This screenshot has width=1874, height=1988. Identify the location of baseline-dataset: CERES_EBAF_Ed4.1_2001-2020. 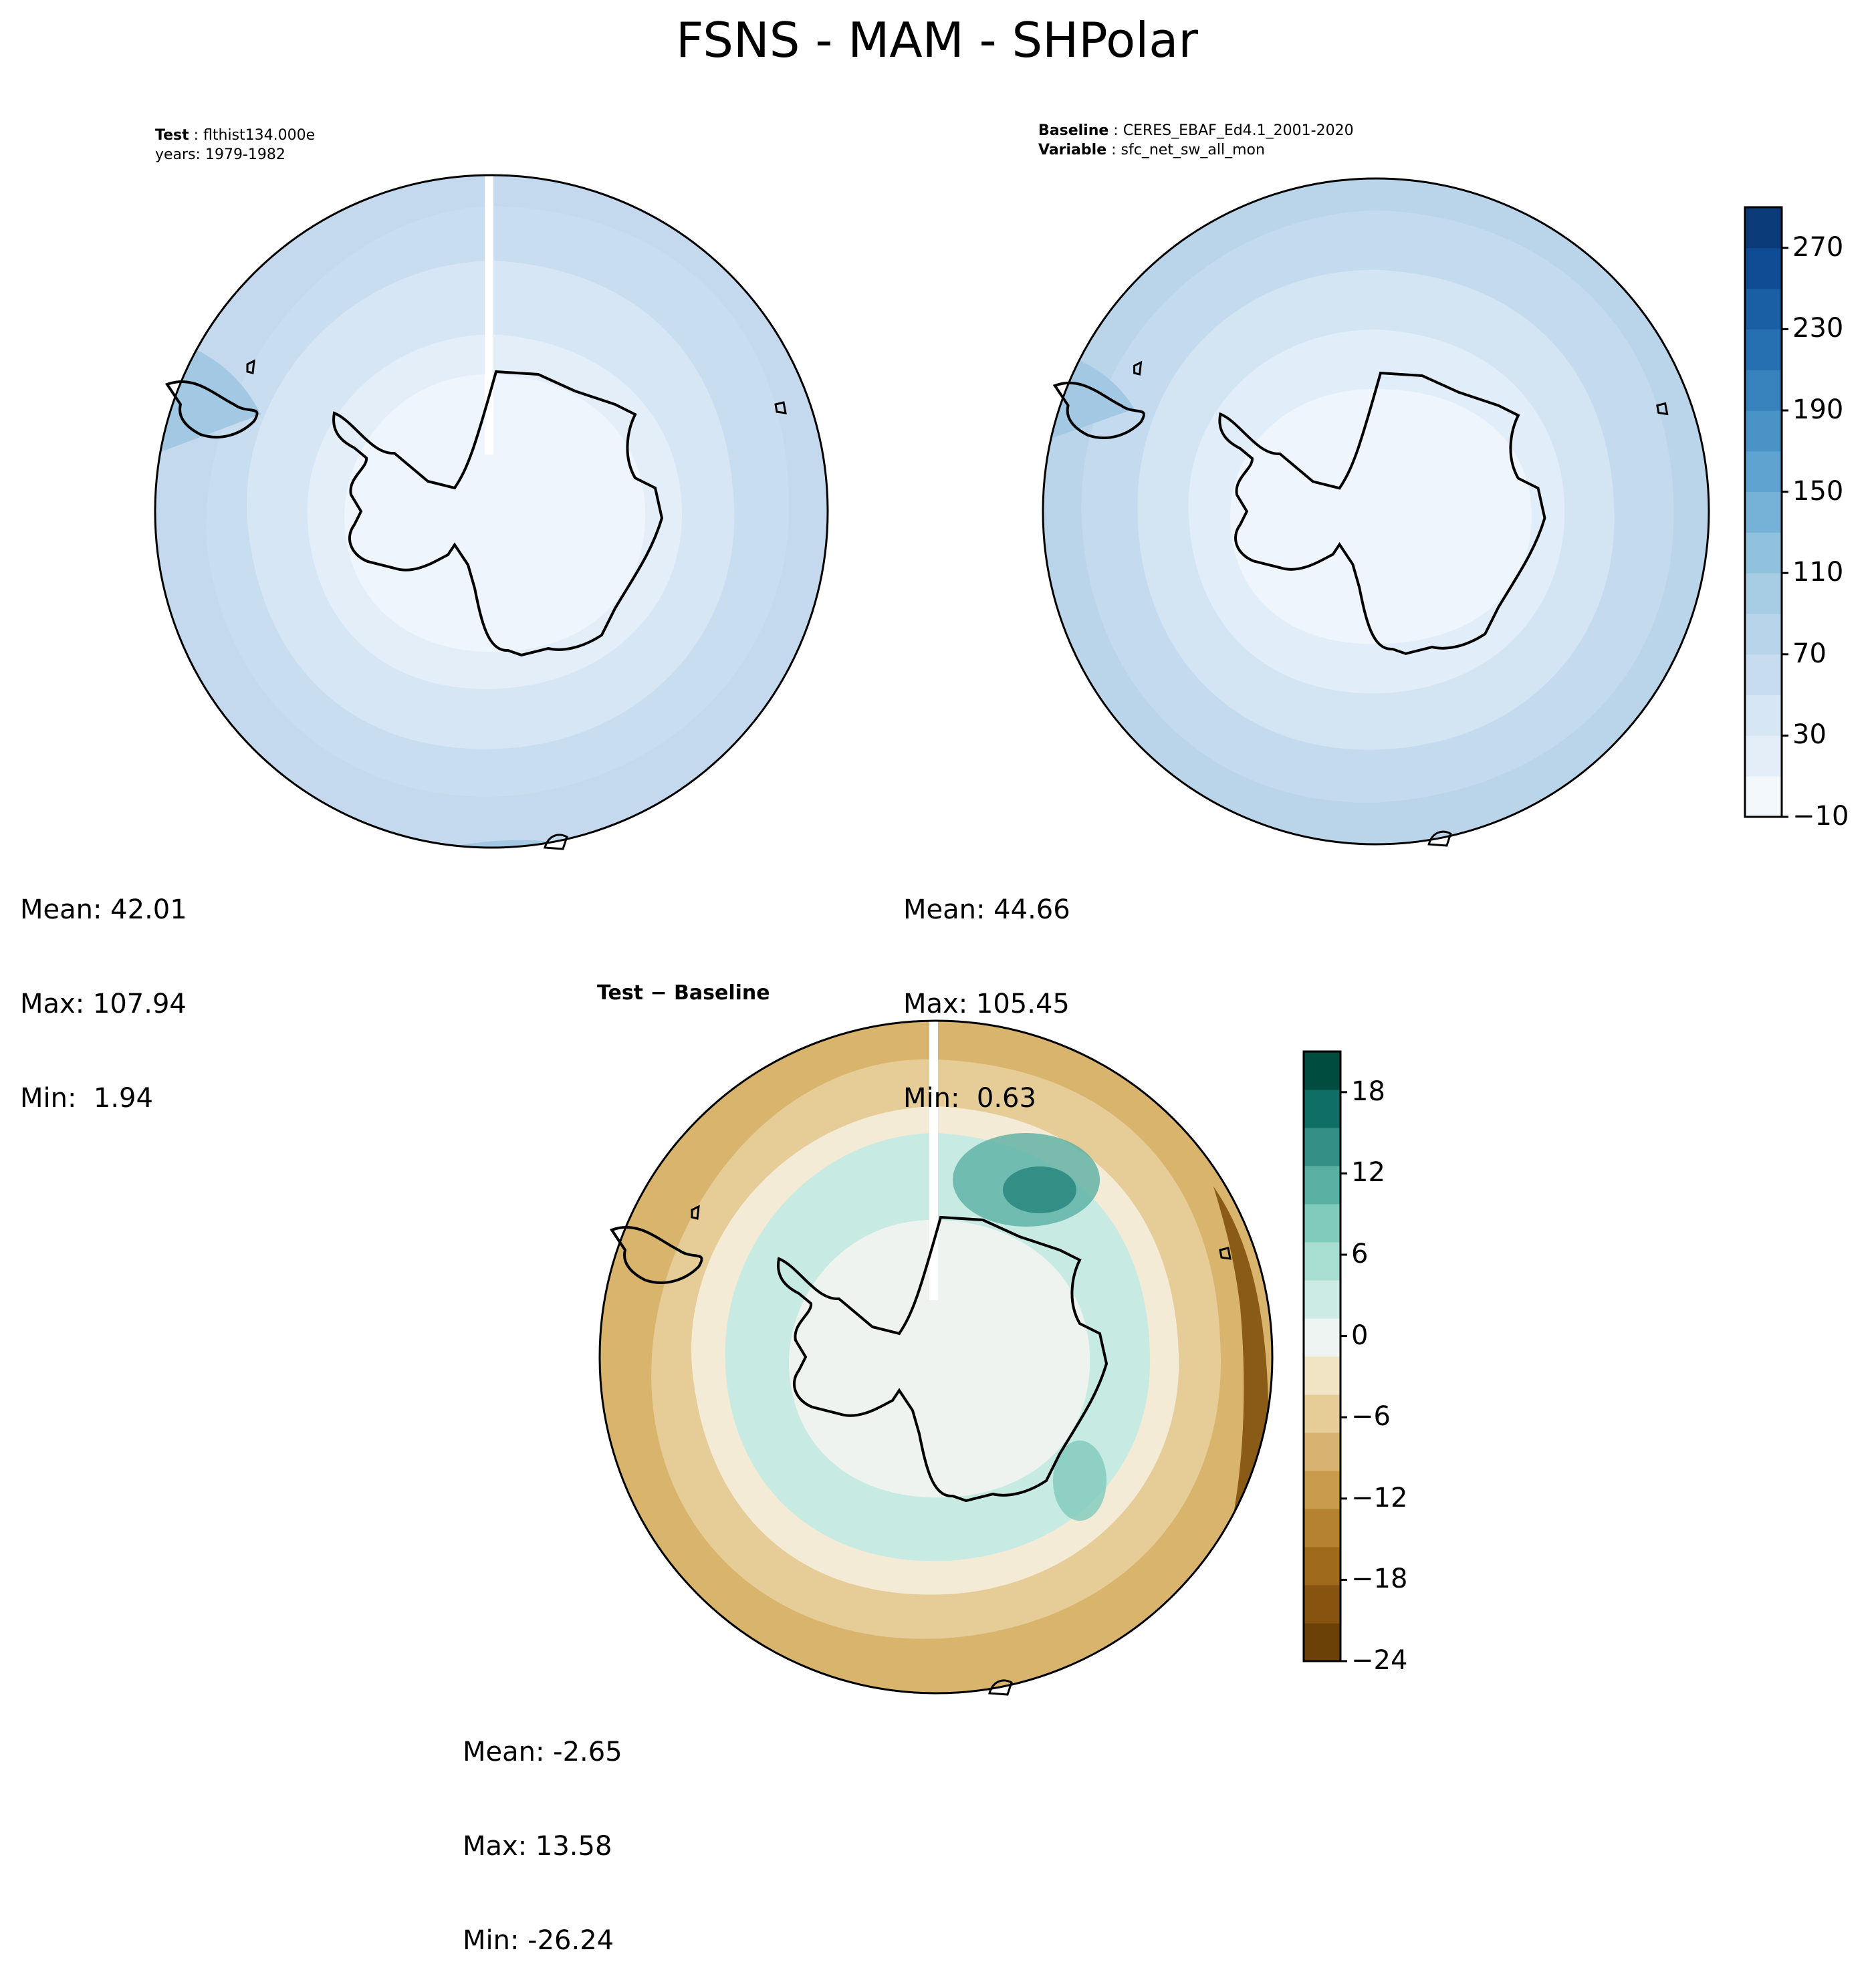
(1238, 130).